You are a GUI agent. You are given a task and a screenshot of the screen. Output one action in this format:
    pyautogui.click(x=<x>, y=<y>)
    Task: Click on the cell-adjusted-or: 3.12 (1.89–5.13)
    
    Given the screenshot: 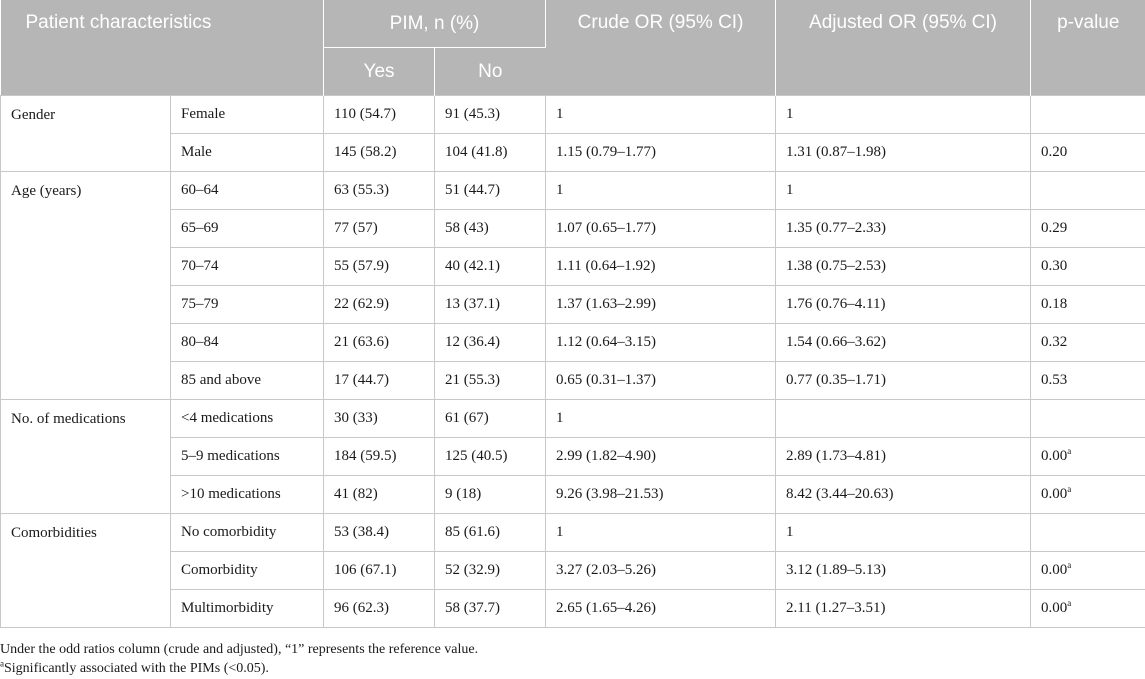 What is the action you would take?
    pyautogui.click(x=903, y=570)
    